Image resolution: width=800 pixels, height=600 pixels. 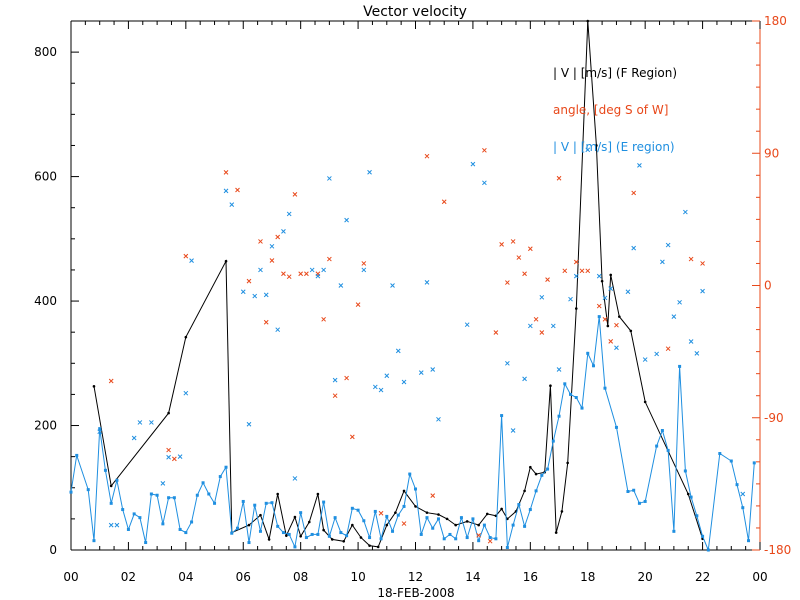 I want to click on legend-entry: | V | [m/s] (E region), so click(x=614, y=147).